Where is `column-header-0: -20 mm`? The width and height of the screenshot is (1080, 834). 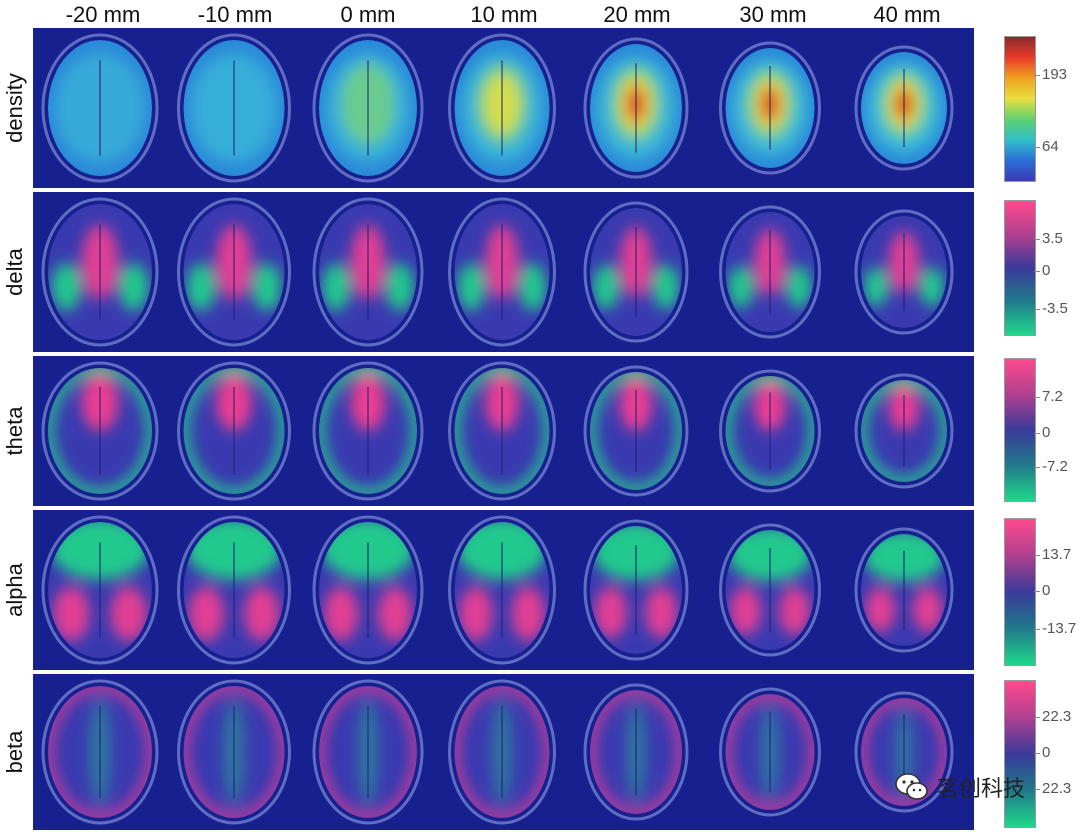 column-header-0: -20 mm is located at coordinates (103, 14).